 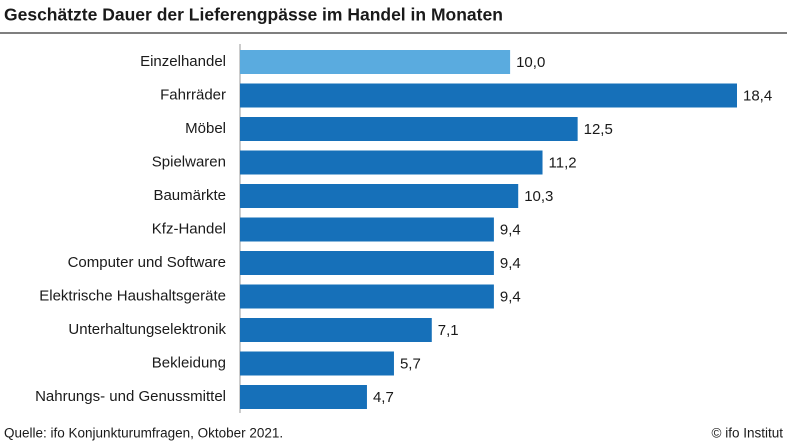 What do you see at coordinates (563, 162) in the screenshot?
I see `value-label: 11,2` at bounding box center [563, 162].